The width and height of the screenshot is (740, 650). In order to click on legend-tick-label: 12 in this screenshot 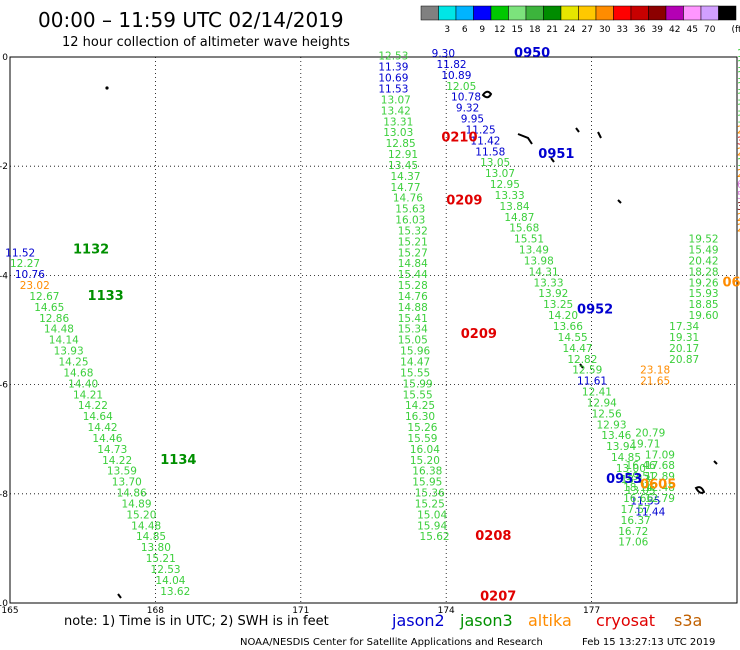, I will do `click(499, 30)`.